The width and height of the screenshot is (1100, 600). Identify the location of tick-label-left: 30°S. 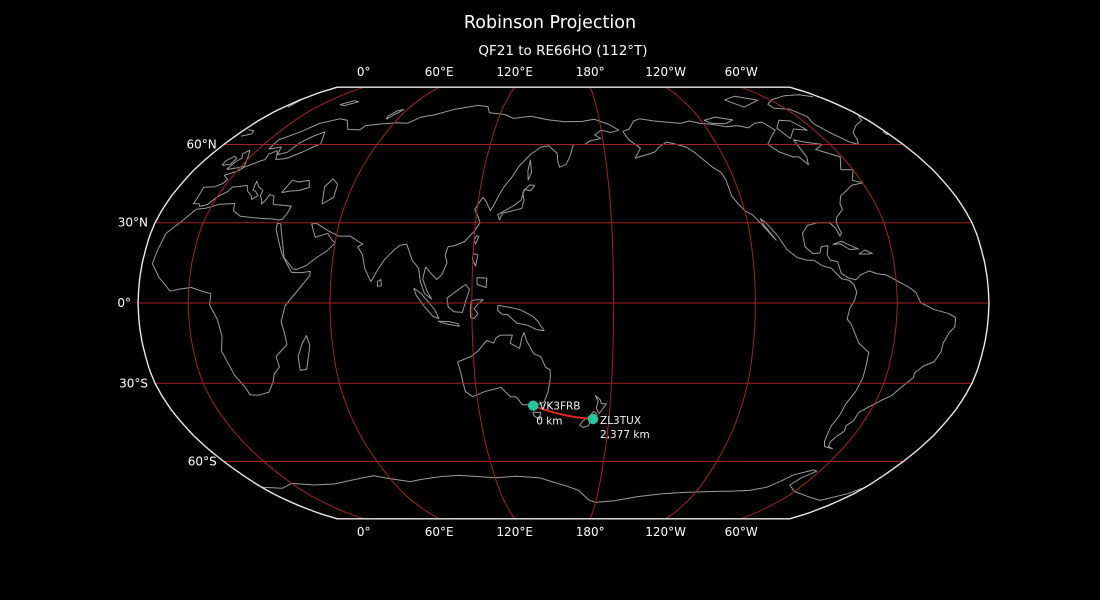
(133, 383).